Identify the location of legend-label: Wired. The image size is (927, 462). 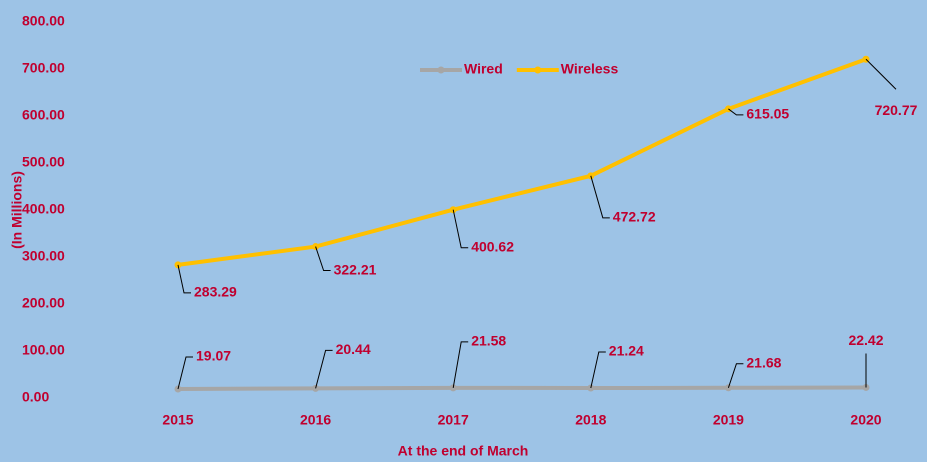
(483, 69).